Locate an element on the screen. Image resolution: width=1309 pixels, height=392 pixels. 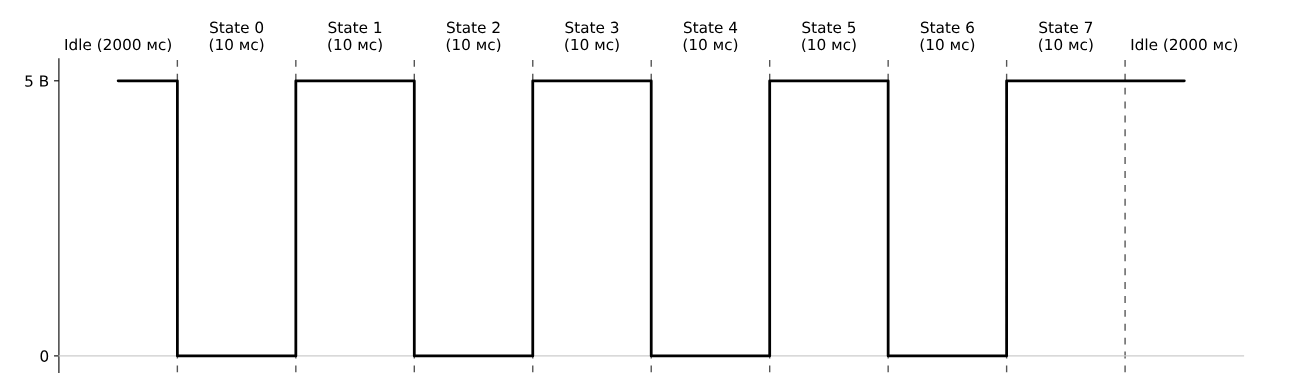
x-tick-label: State 2 (10 мс) is located at coordinates (473, 37).